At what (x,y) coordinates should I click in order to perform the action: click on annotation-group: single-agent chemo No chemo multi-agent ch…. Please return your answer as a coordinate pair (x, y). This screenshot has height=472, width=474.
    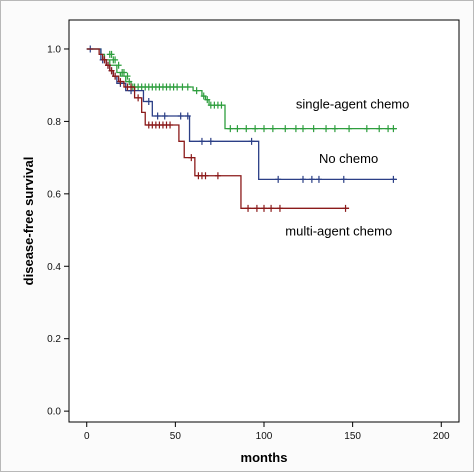
    Looking at the image, I should click on (347, 168).